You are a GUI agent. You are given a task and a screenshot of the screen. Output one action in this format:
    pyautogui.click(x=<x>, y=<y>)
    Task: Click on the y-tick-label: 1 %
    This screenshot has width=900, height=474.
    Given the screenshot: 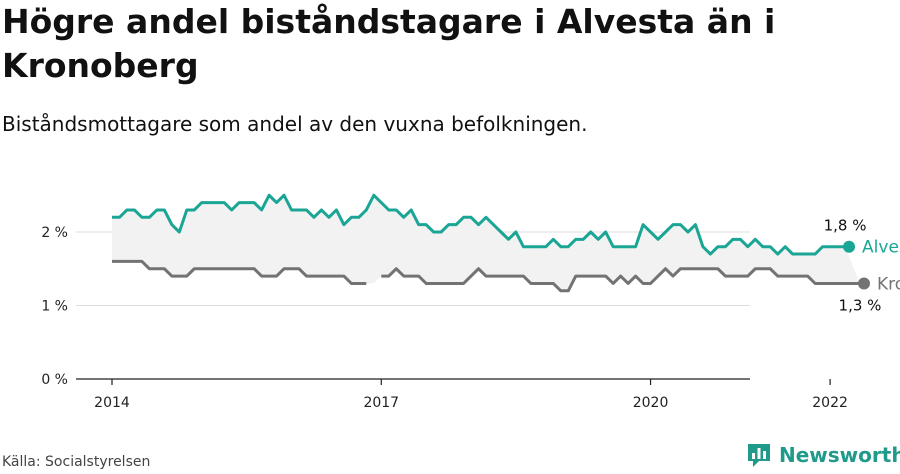 What is the action you would take?
    pyautogui.click(x=54, y=307)
    